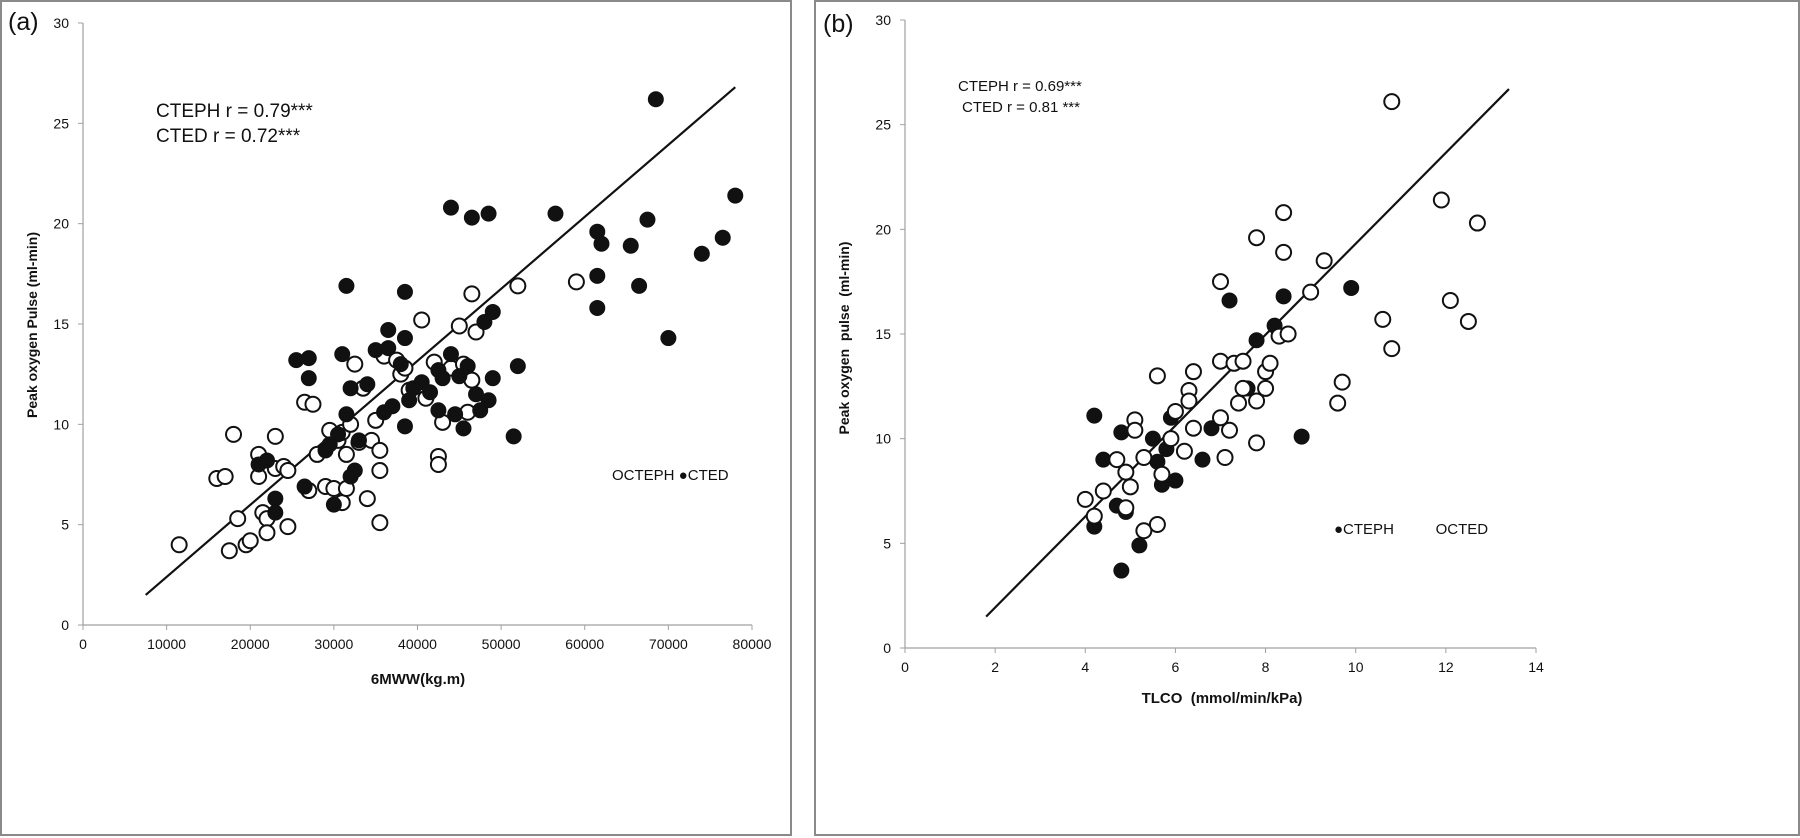 This screenshot has height=838, width=1800. Describe the element at coordinates (23, 22) in the screenshot. I see `panel-a-label: (a)` at that location.